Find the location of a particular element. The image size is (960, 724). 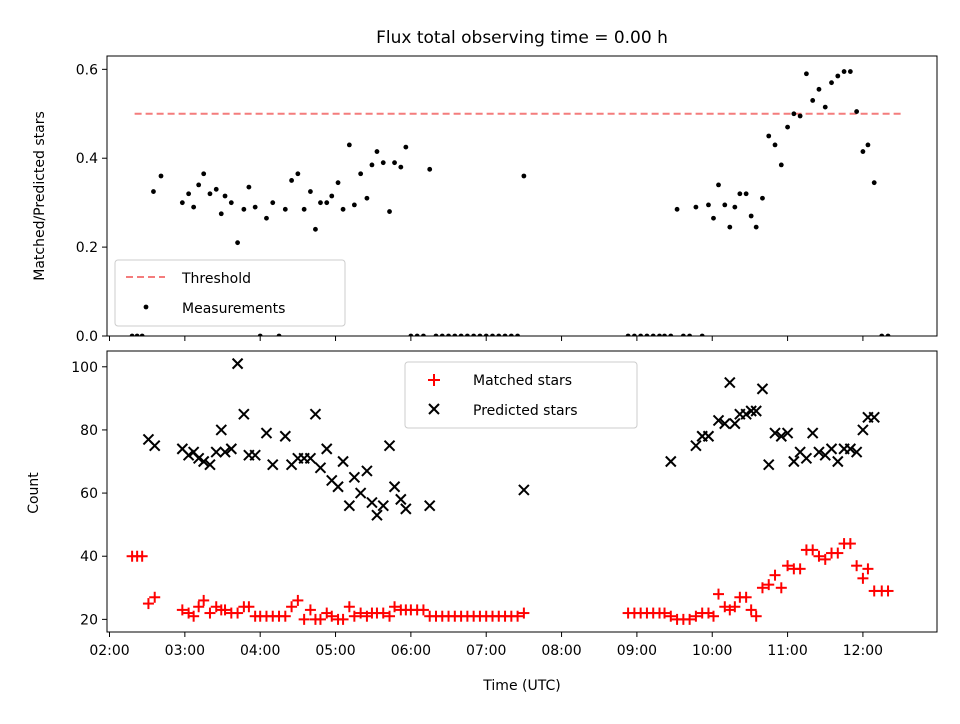

chart-title: Flux total observing time = 0.00 h is located at coordinates (522, 38).